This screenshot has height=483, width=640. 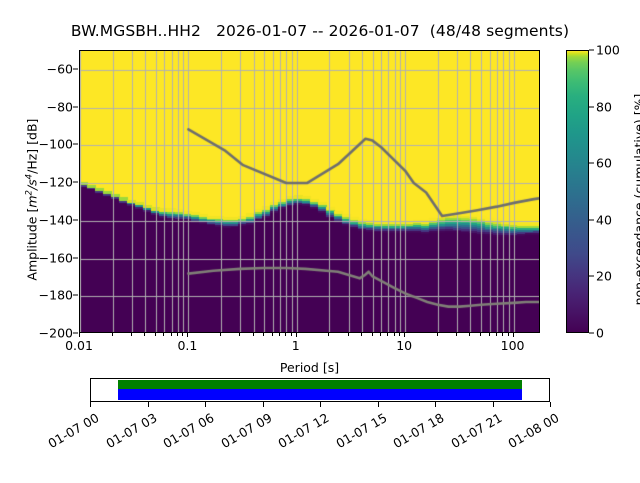 What do you see at coordinates (29, 192) in the screenshot?
I see `y-axis-label-sup1: 2` at bounding box center [29, 192].